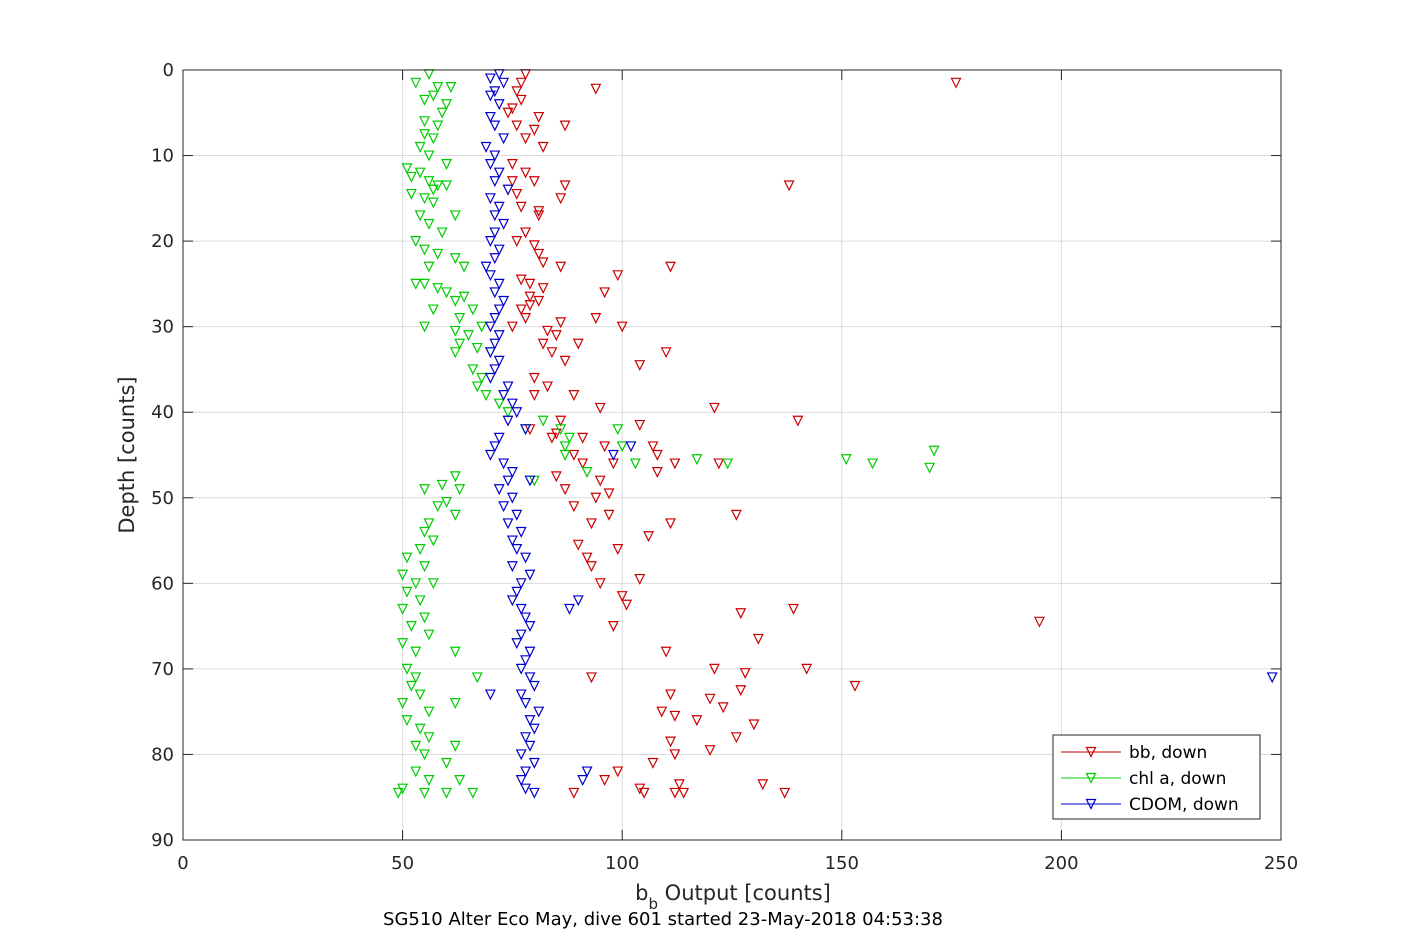 The width and height of the screenshot is (1417, 945). What do you see at coordinates (1281, 863) in the screenshot?
I see `x-tick-label: 250` at bounding box center [1281, 863].